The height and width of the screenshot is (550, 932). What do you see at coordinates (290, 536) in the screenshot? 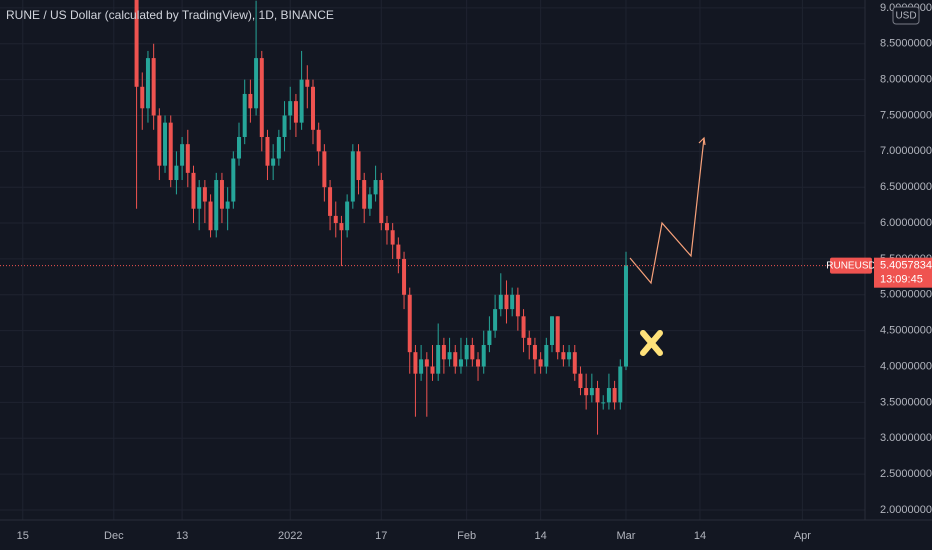
I see `x-tick-label: 2022` at bounding box center [290, 536].